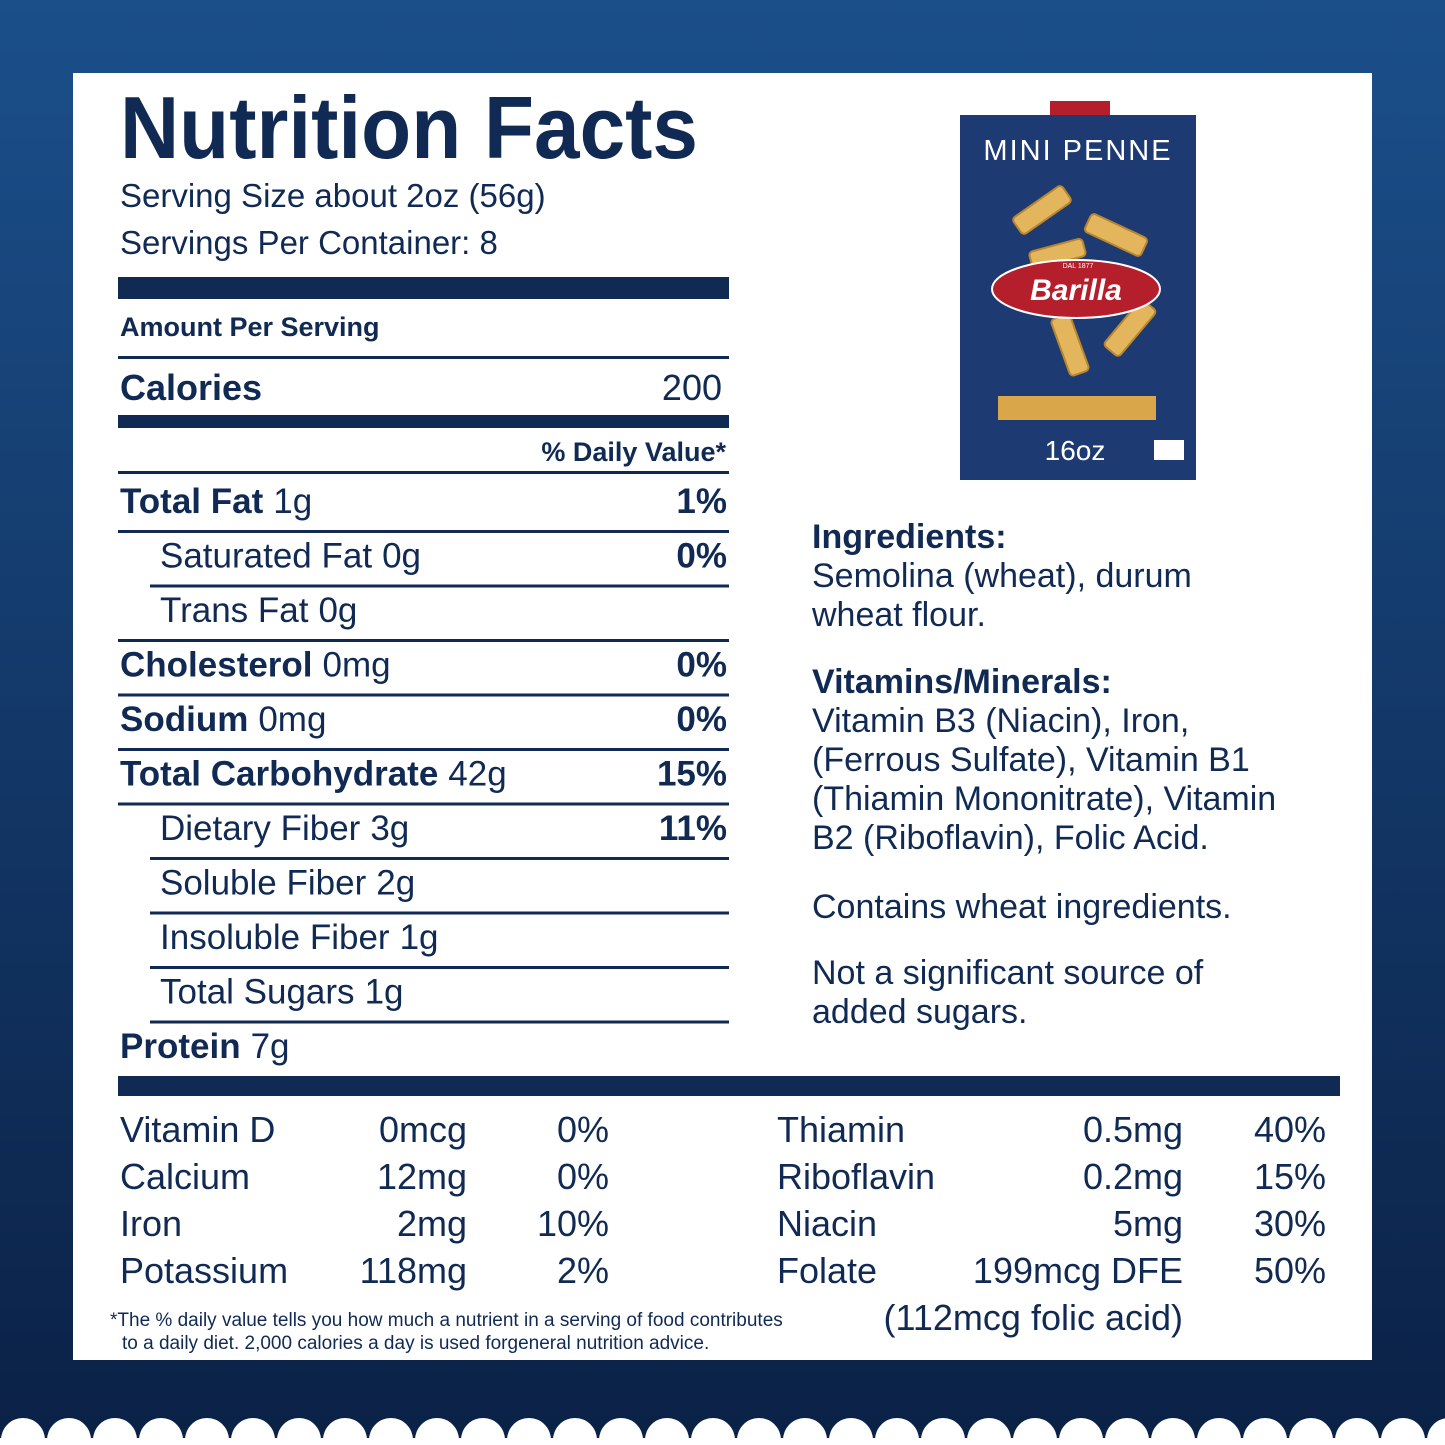 The width and height of the screenshot is (1445, 1445). Describe the element at coordinates (151, 1223) in the screenshot. I see `micronutrient-name: Iron` at that location.